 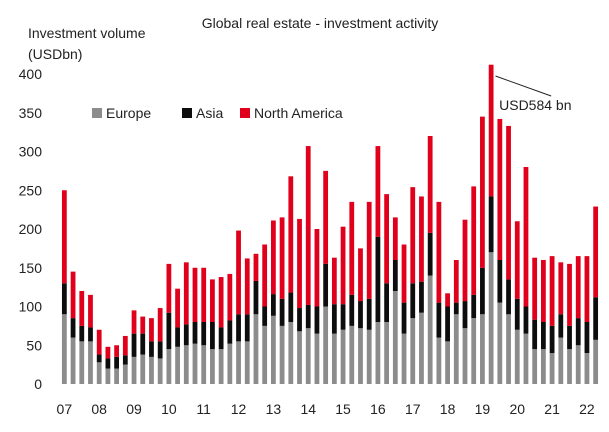 What do you see at coordinates (31, 229) in the screenshot?
I see `y-tick-label: 200` at bounding box center [31, 229].